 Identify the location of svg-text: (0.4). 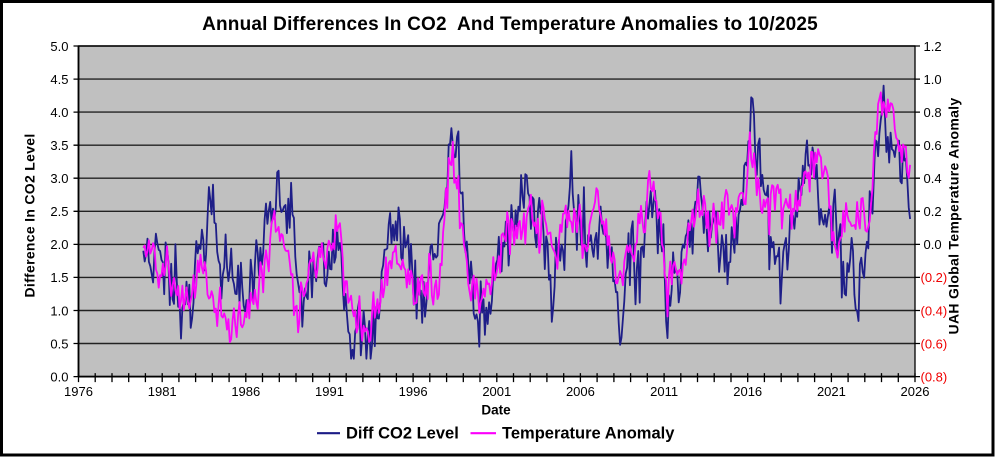
(934, 310).